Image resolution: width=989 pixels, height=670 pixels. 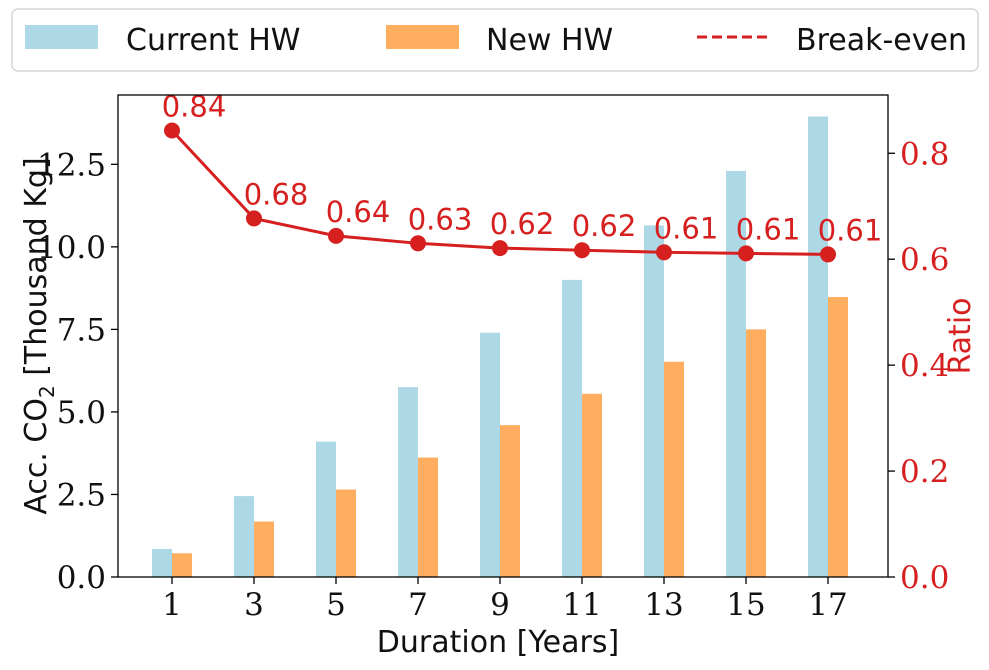 I want to click on ratio-label-5: 0.64, so click(x=358, y=212).